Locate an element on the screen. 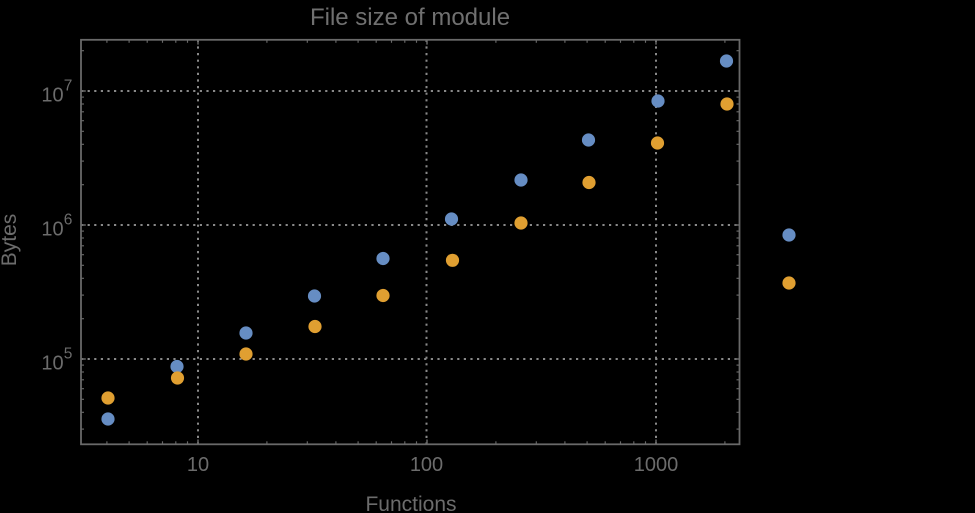 The height and width of the screenshot is (513, 975). svg-text: 1000 is located at coordinates (656, 465).